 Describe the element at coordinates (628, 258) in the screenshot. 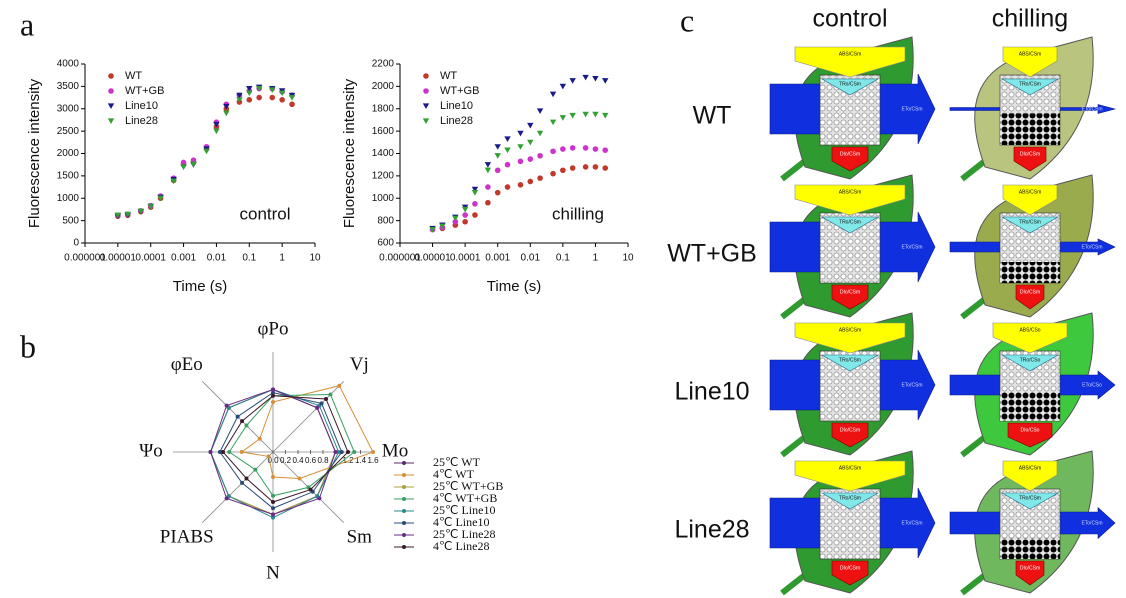

I see `x-tick-label: 10` at that location.